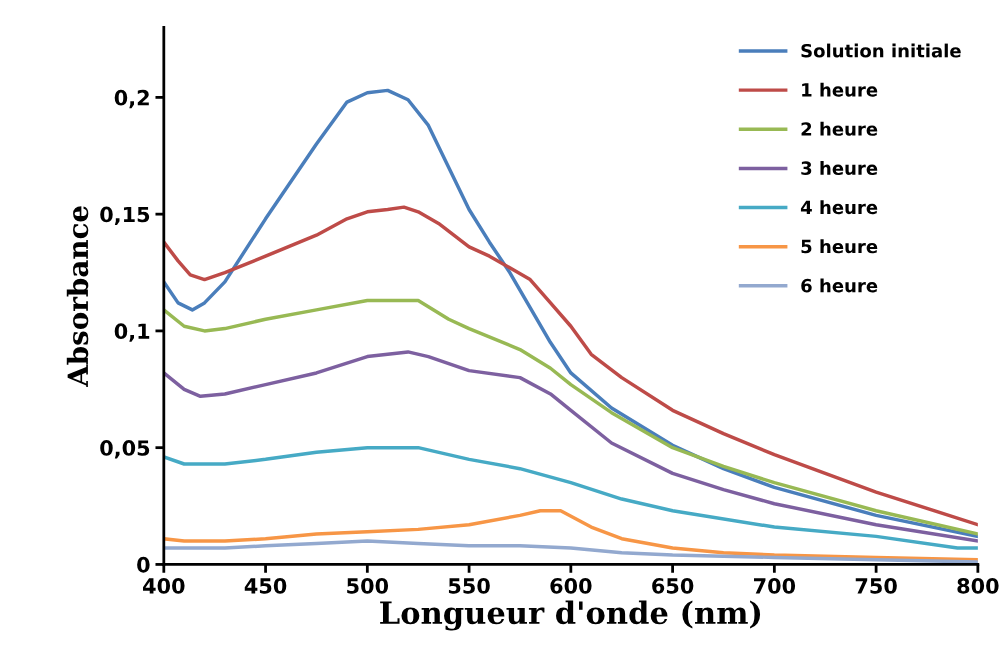 Image resolution: width=1005 pixels, height=651 pixels. I want to click on x-tick-label: 750, so click(876, 585).